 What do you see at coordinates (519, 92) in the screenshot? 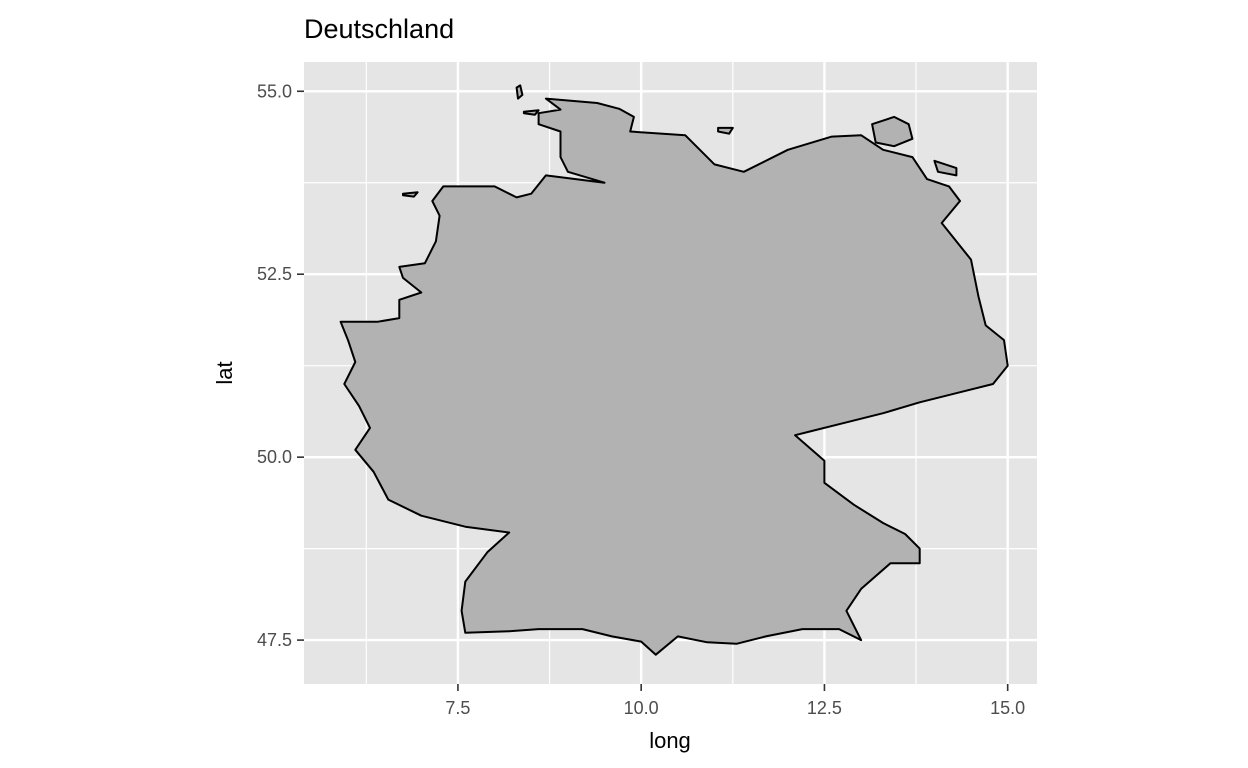
I see `region-sylt` at bounding box center [519, 92].